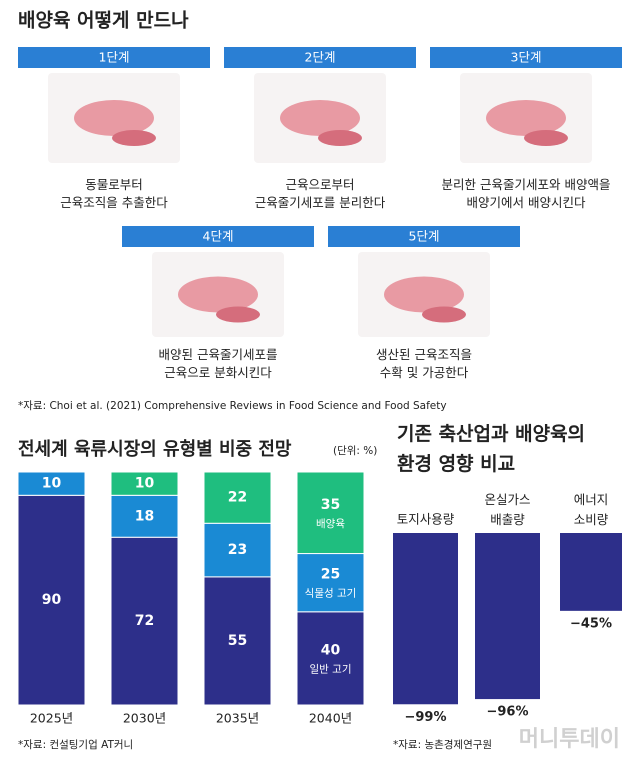 This screenshot has height=761, width=640. What do you see at coordinates (114, 193) in the screenshot?
I see `step-description: 동물로부터 근육조직을 추출한다` at bounding box center [114, 193].